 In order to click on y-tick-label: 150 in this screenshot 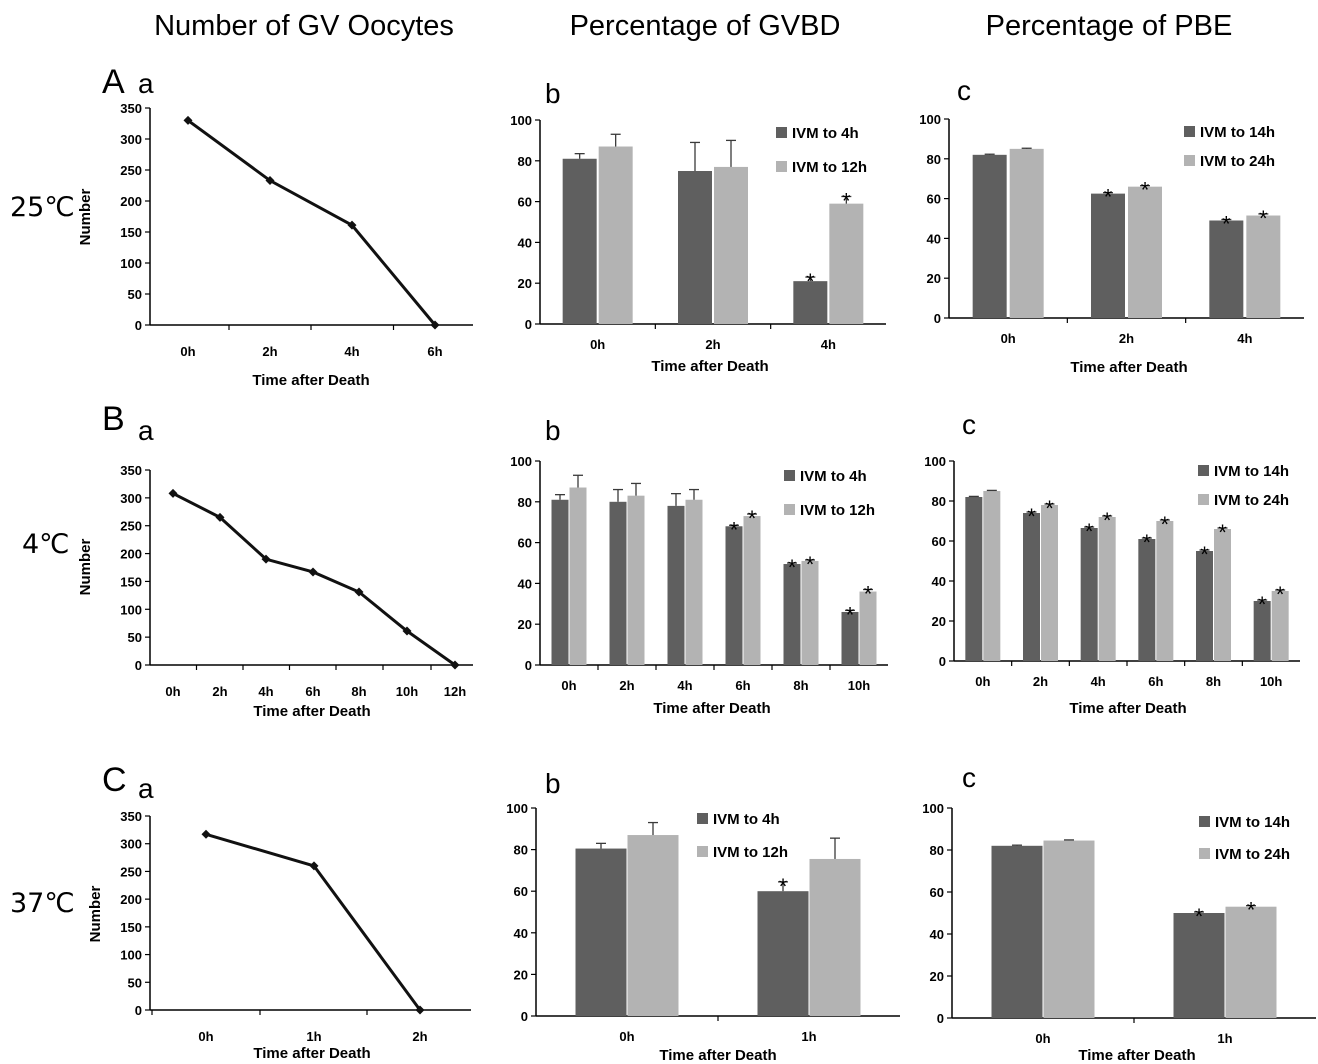, I will do `click(131, 232)`.